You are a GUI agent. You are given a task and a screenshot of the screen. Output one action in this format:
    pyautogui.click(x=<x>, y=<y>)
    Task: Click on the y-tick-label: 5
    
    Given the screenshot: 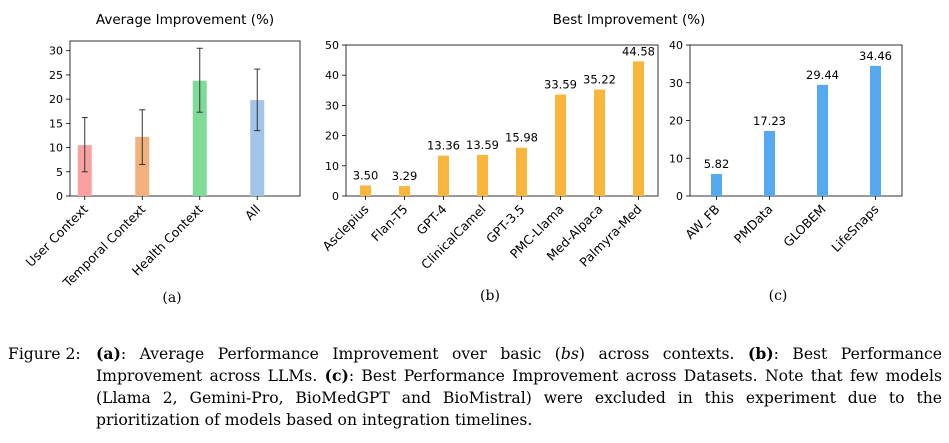 What is the action you would take?
    pyautogui.click(x=59, y=172)
    